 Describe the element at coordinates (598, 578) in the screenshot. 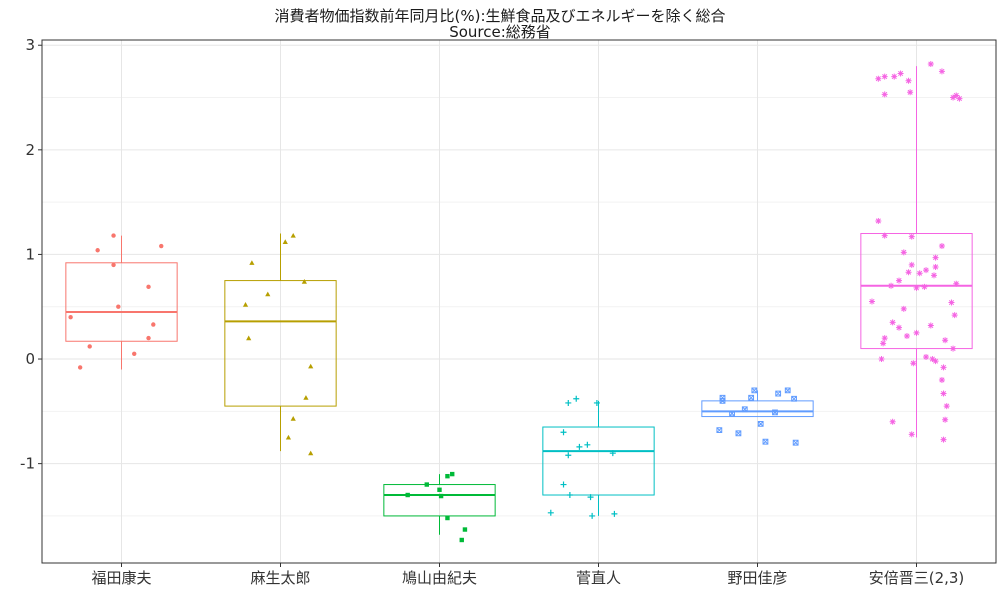

I see `x-tick-label: 菅直人` at that location.